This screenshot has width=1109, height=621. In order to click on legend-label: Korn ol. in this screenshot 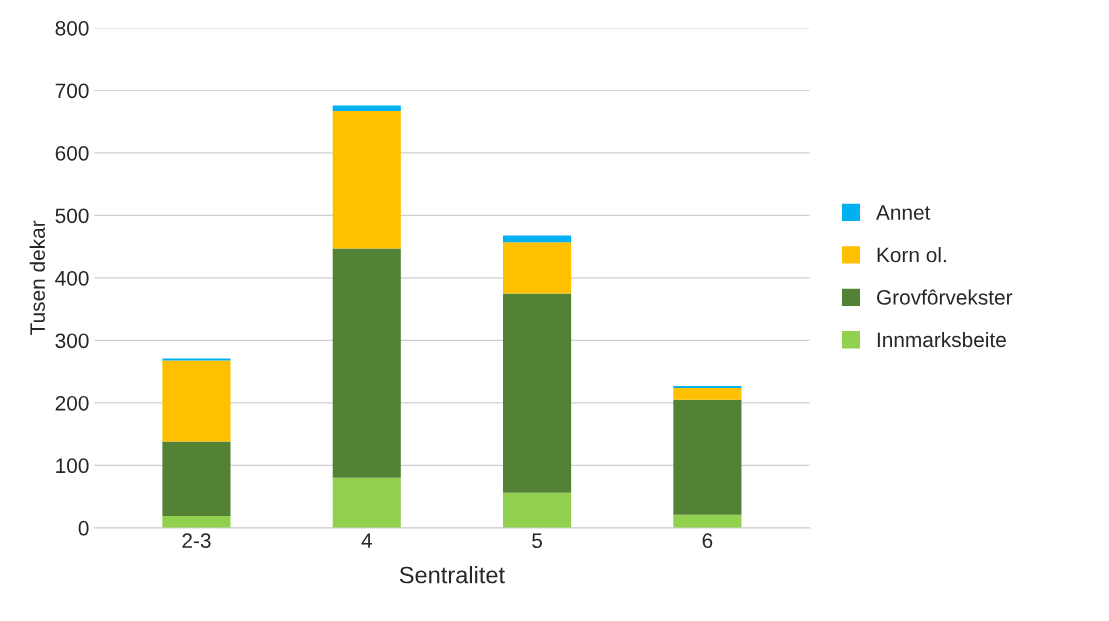, I will do `click(911, 255)`.